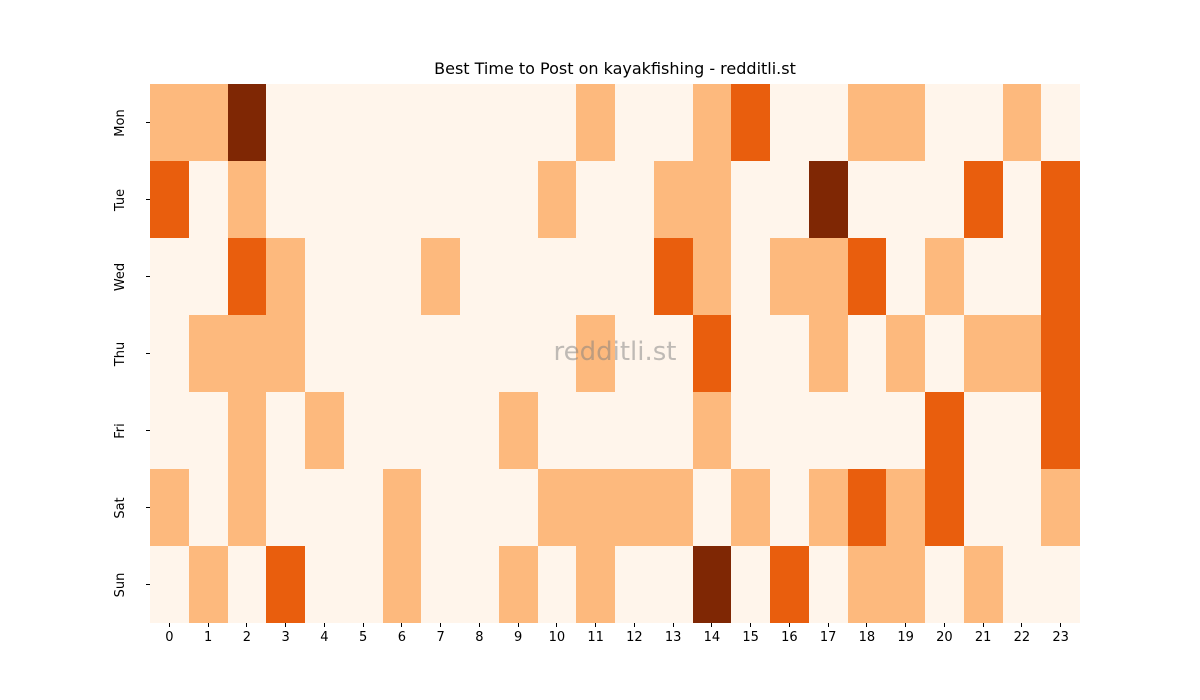  Describe the element at coordinates (125, 122) in the screenshot. I see `y-tick: Mon` at that location.